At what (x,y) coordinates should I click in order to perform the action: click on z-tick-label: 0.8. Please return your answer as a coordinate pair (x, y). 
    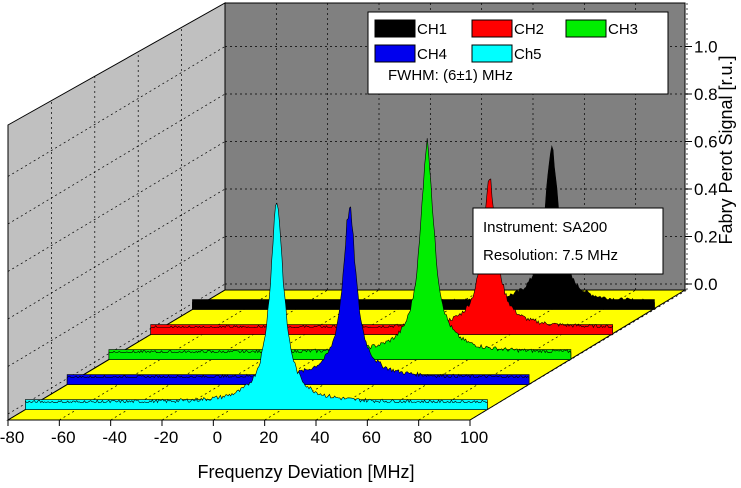
    Looking at the image, I should click on (706, 94).